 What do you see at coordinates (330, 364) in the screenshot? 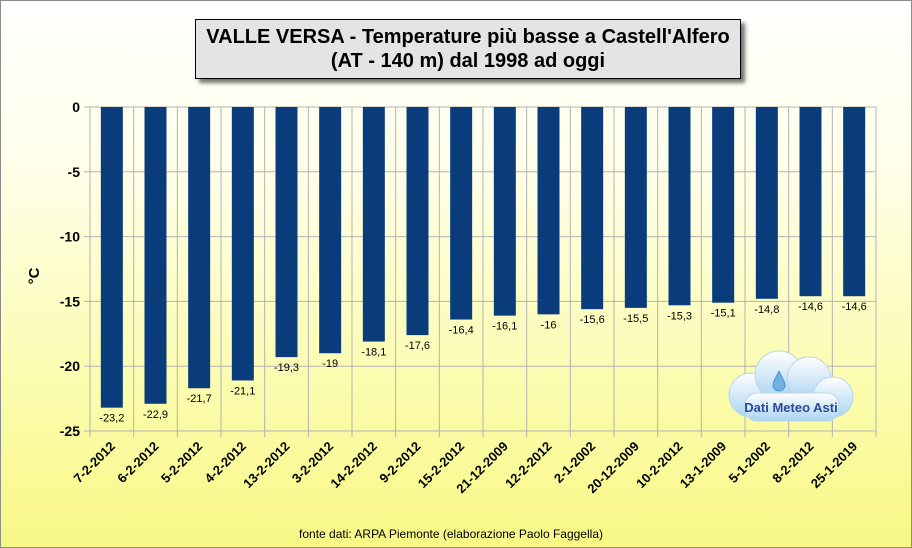
I see `data-label: -19` at bounding box center [330, 364].